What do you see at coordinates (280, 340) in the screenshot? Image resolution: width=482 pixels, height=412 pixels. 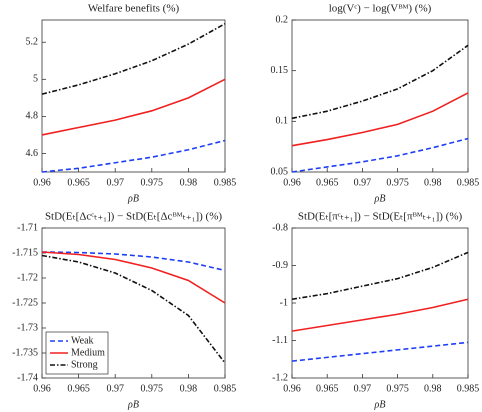 I see `y-tick-label: -1.1` at bounding box center [280, 340].